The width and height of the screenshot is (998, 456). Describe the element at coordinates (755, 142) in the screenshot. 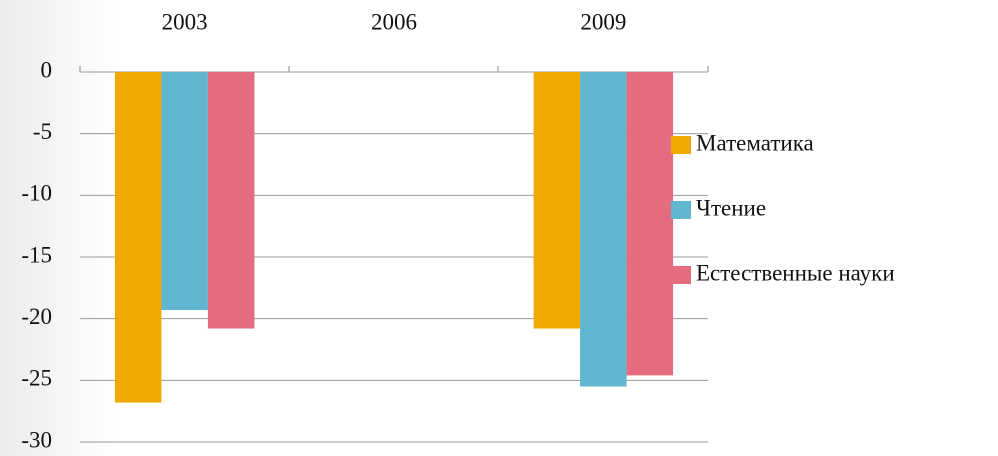

I see `legend-label: Математика` at that location.